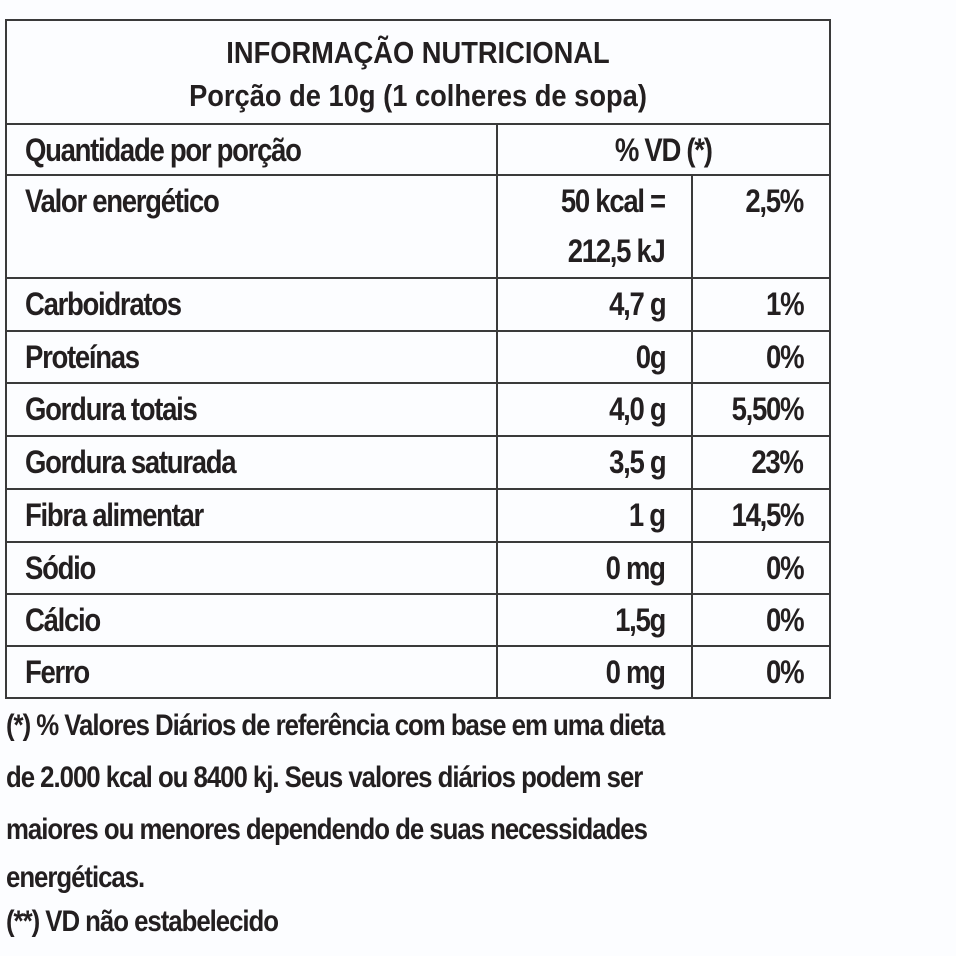  I want to click on nutrient-label: Ferro, so click(57, 672).